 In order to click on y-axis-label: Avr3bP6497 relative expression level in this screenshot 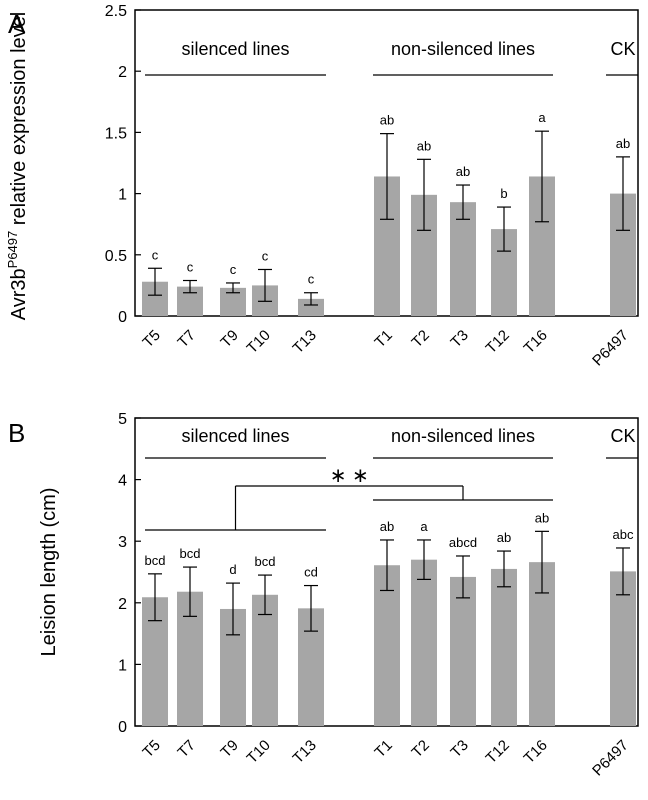, I will do `click(17, 166)`.